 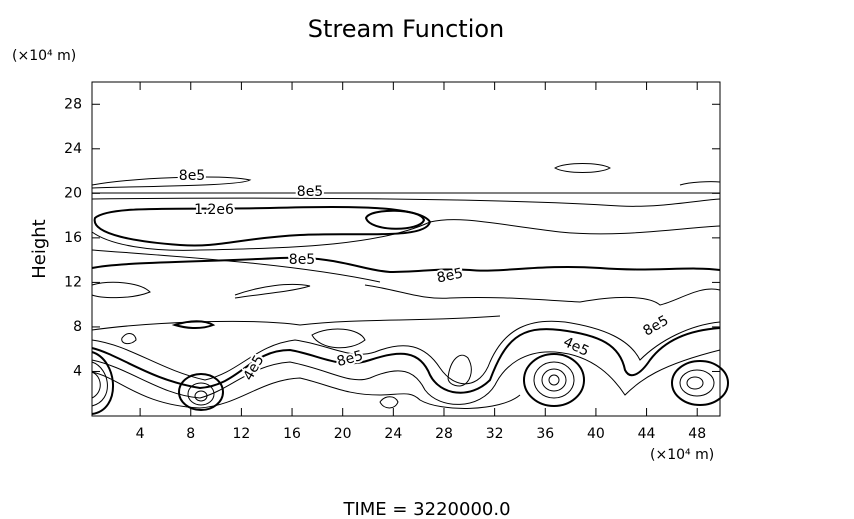 What do you see at coordinates (190, 434) in the screenshot?
I see `x-tick-label: 8` at bounding box center [190, 434].